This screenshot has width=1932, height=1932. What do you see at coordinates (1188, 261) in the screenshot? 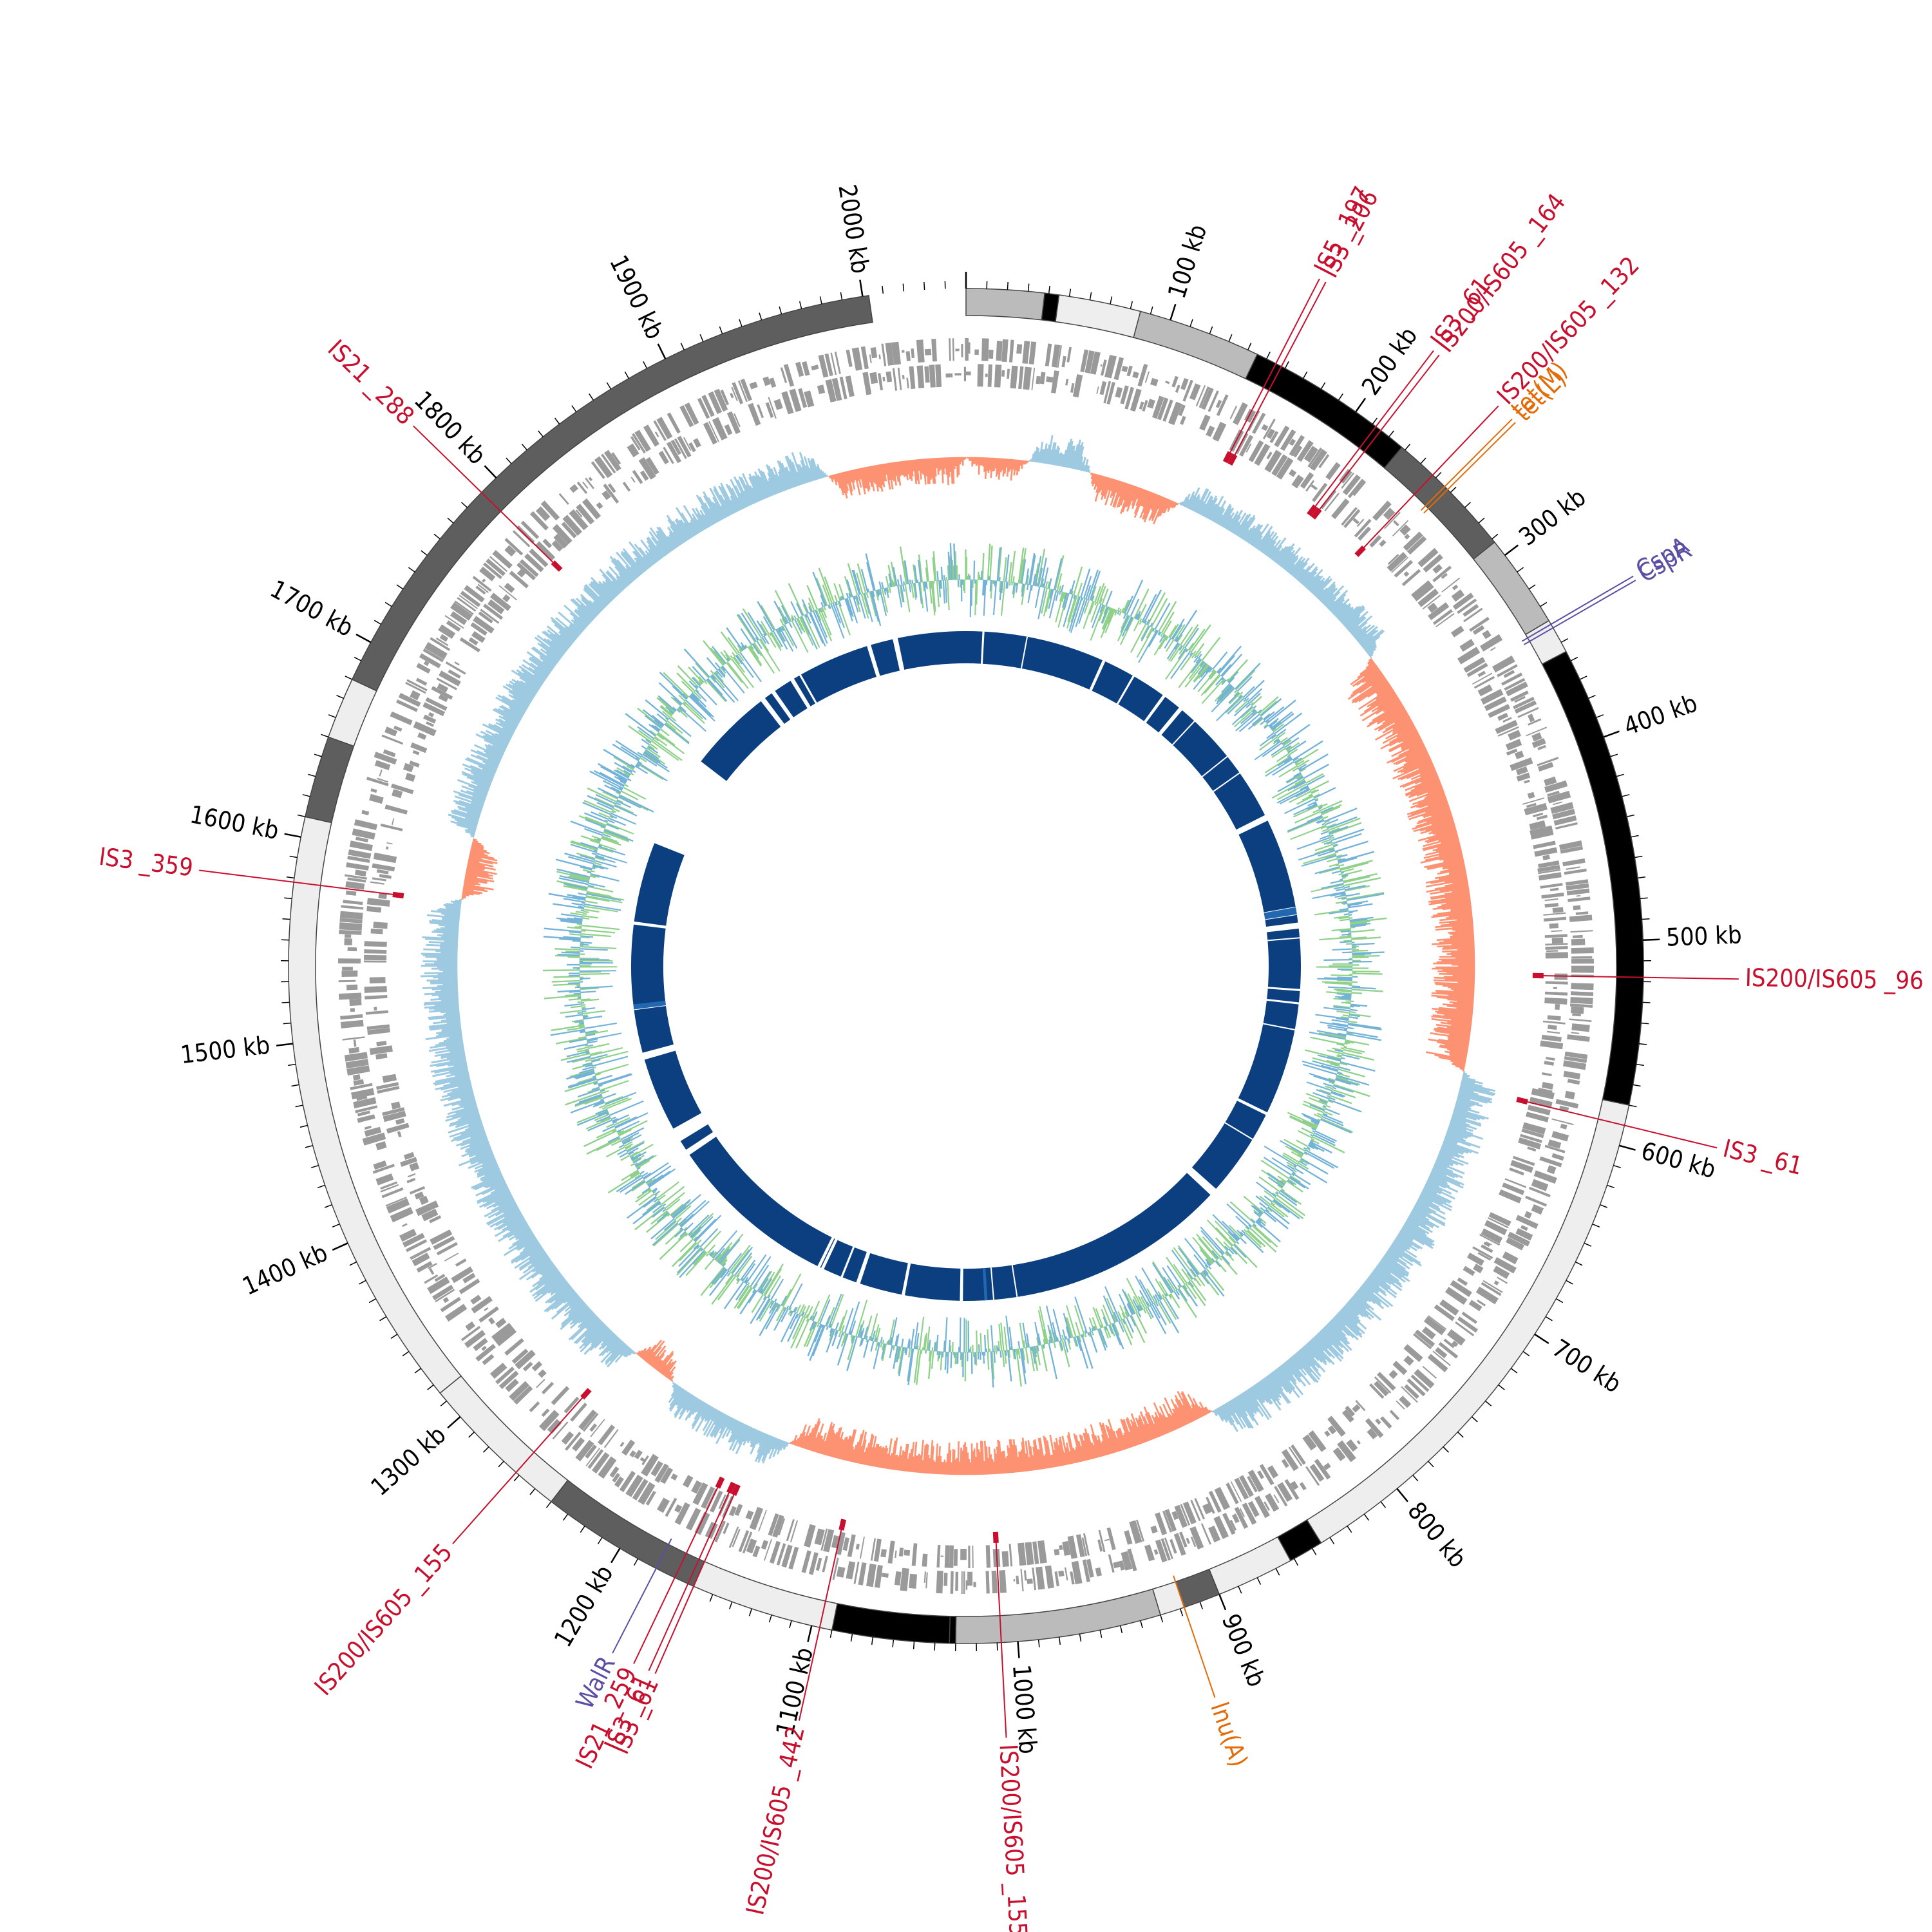
I see `scale-tick-label: 100 kb` at bounding box center [1188, 261].